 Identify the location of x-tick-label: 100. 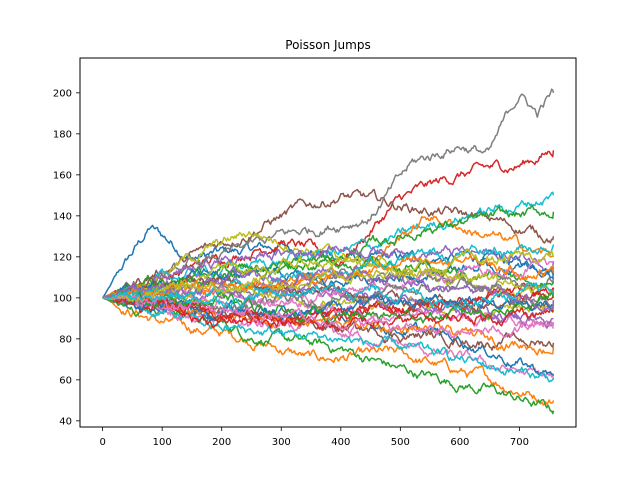
(162, 442).